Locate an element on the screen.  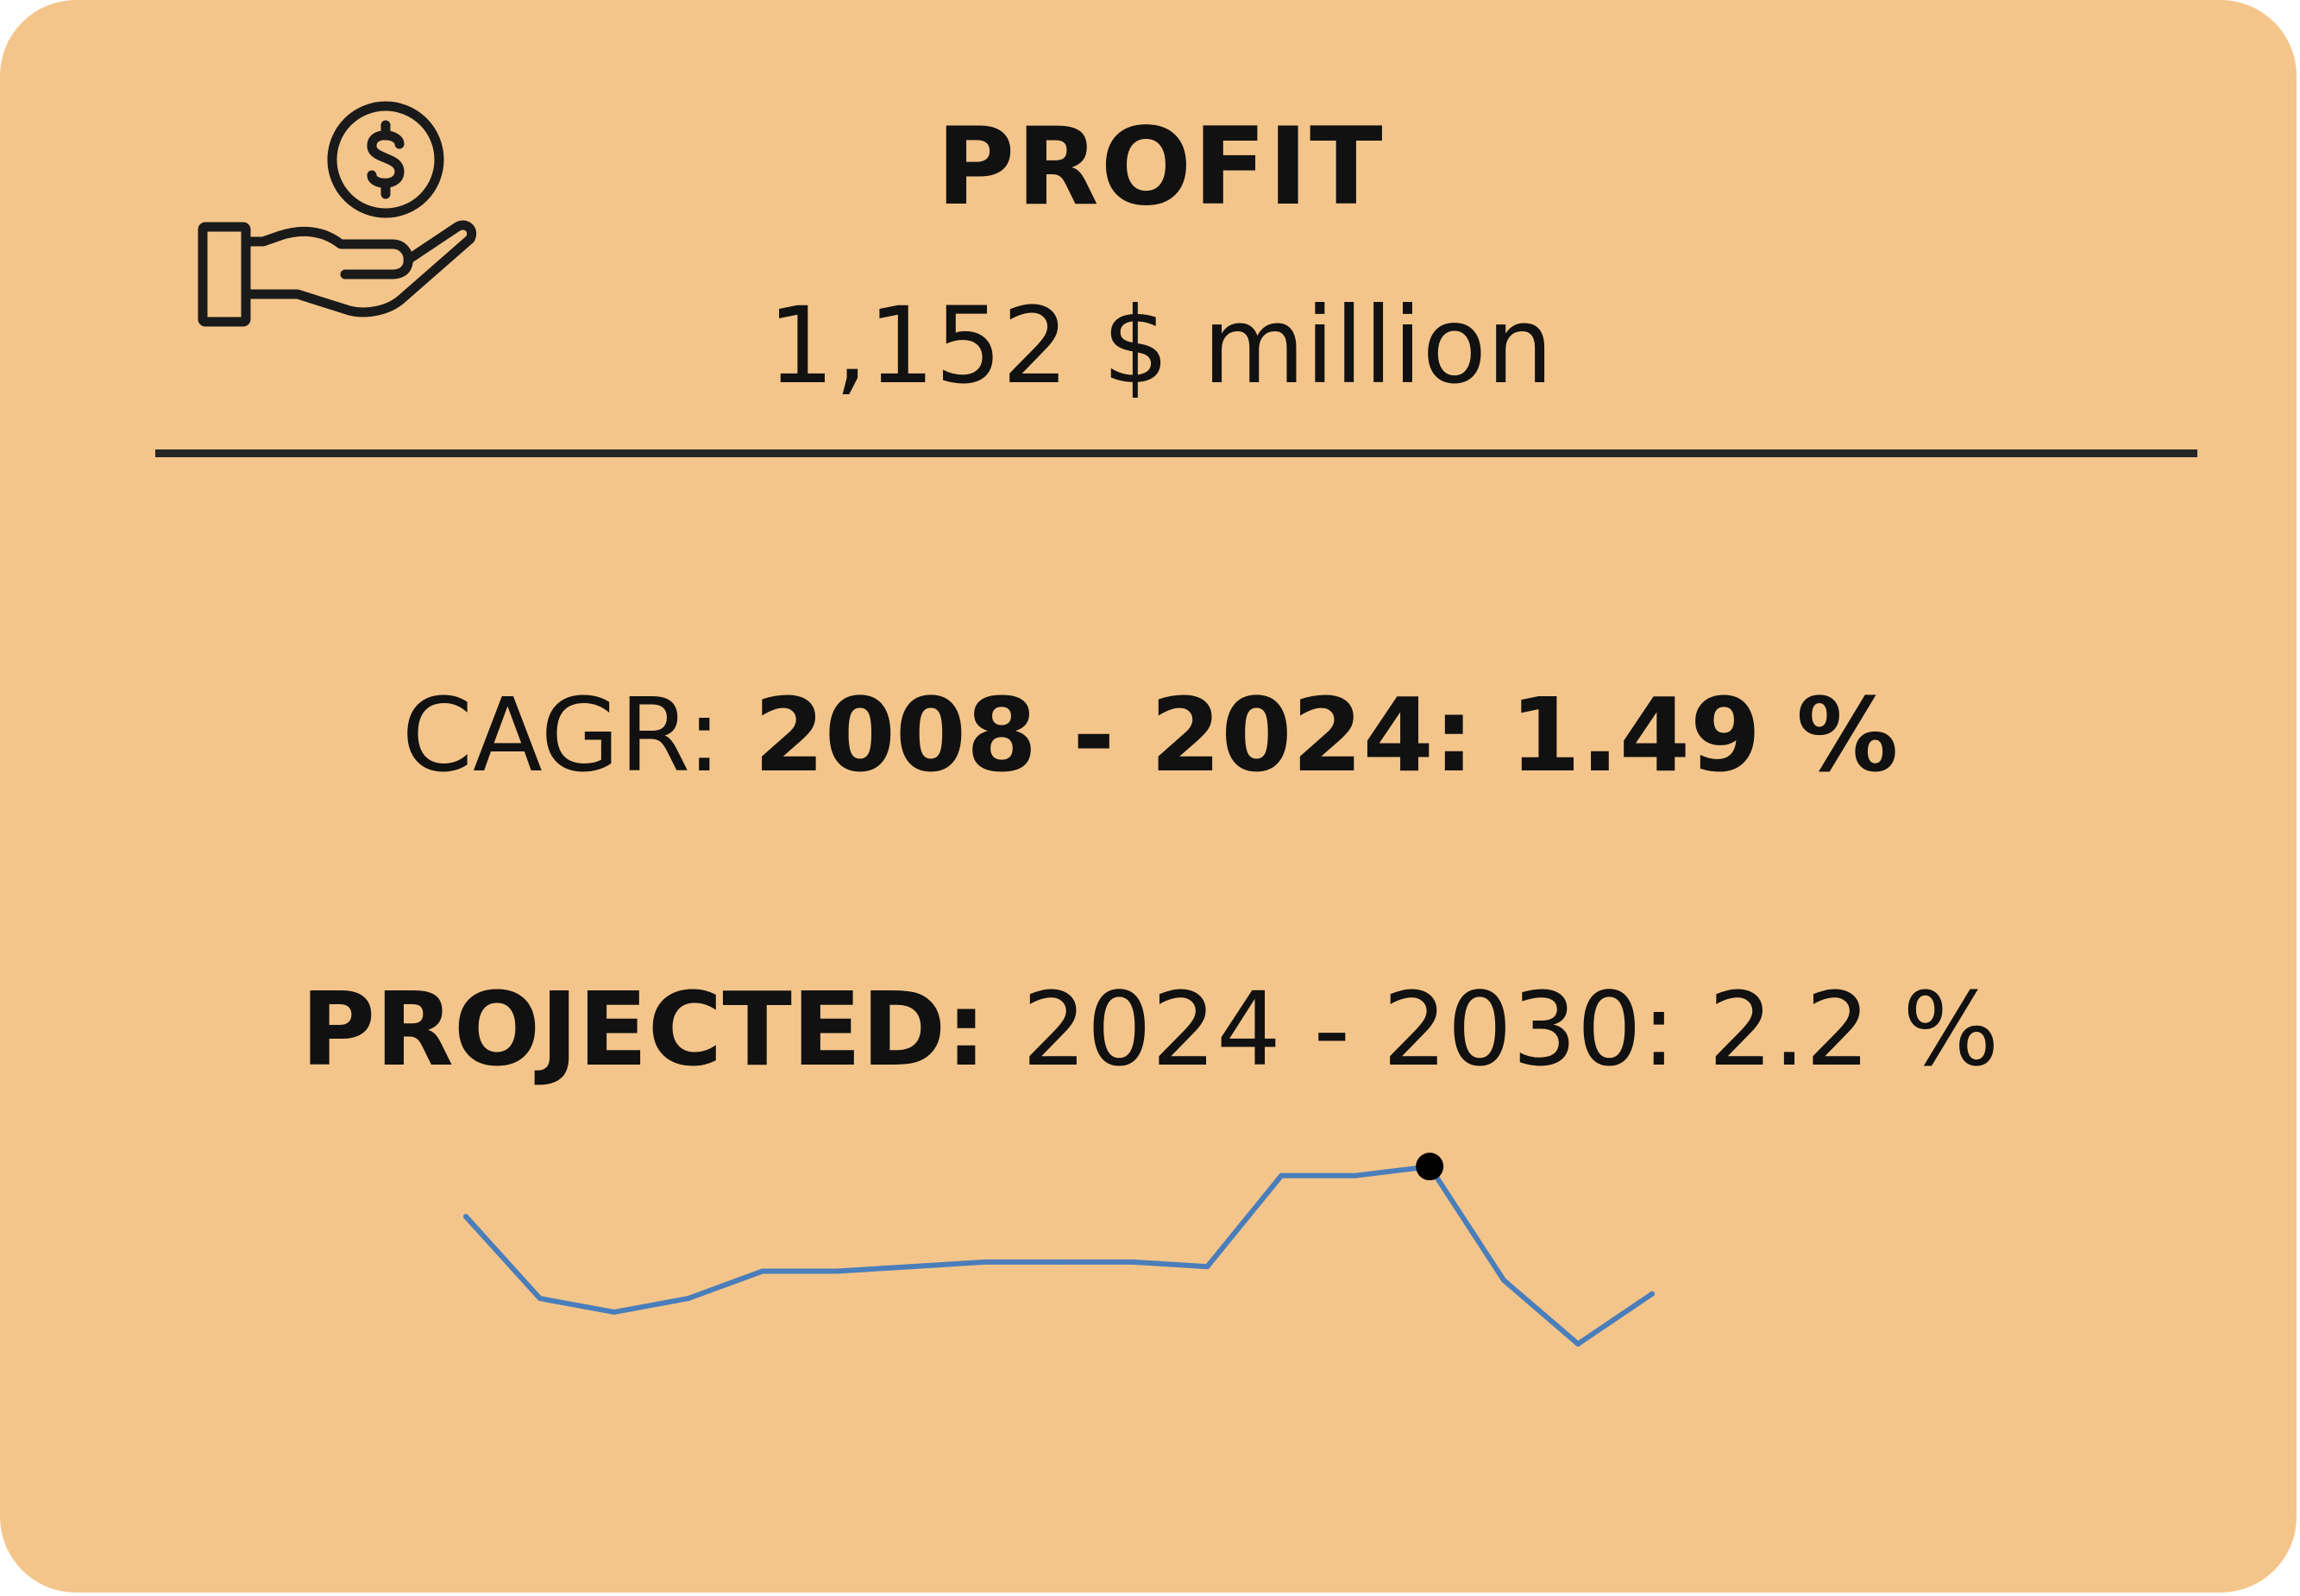
projected-label: PROJECTED: is located at coordinates (661, 1029).